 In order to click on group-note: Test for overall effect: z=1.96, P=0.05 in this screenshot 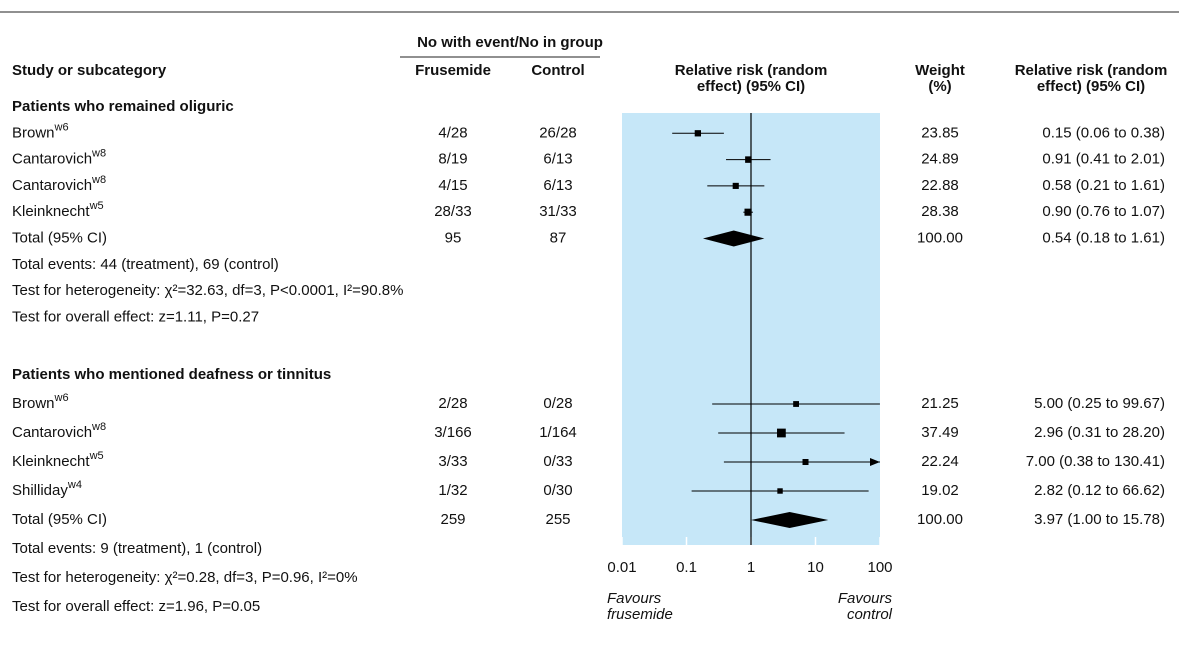, I will do `click(136, 606)`.